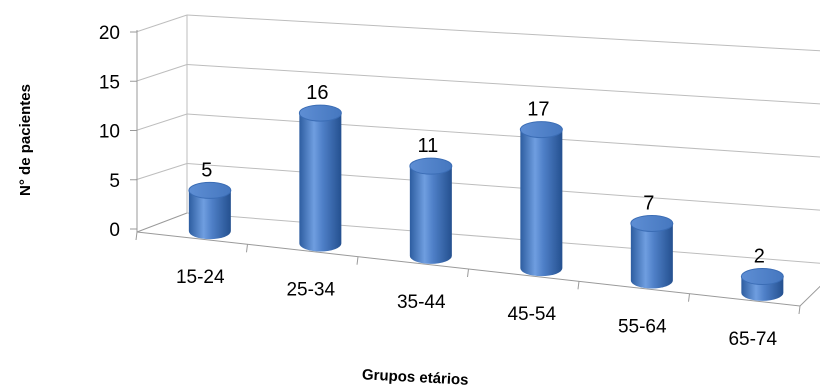  Describe the element at coordinates (531, 314) in the screenshot. I see `category-label: 45-54` at that location.